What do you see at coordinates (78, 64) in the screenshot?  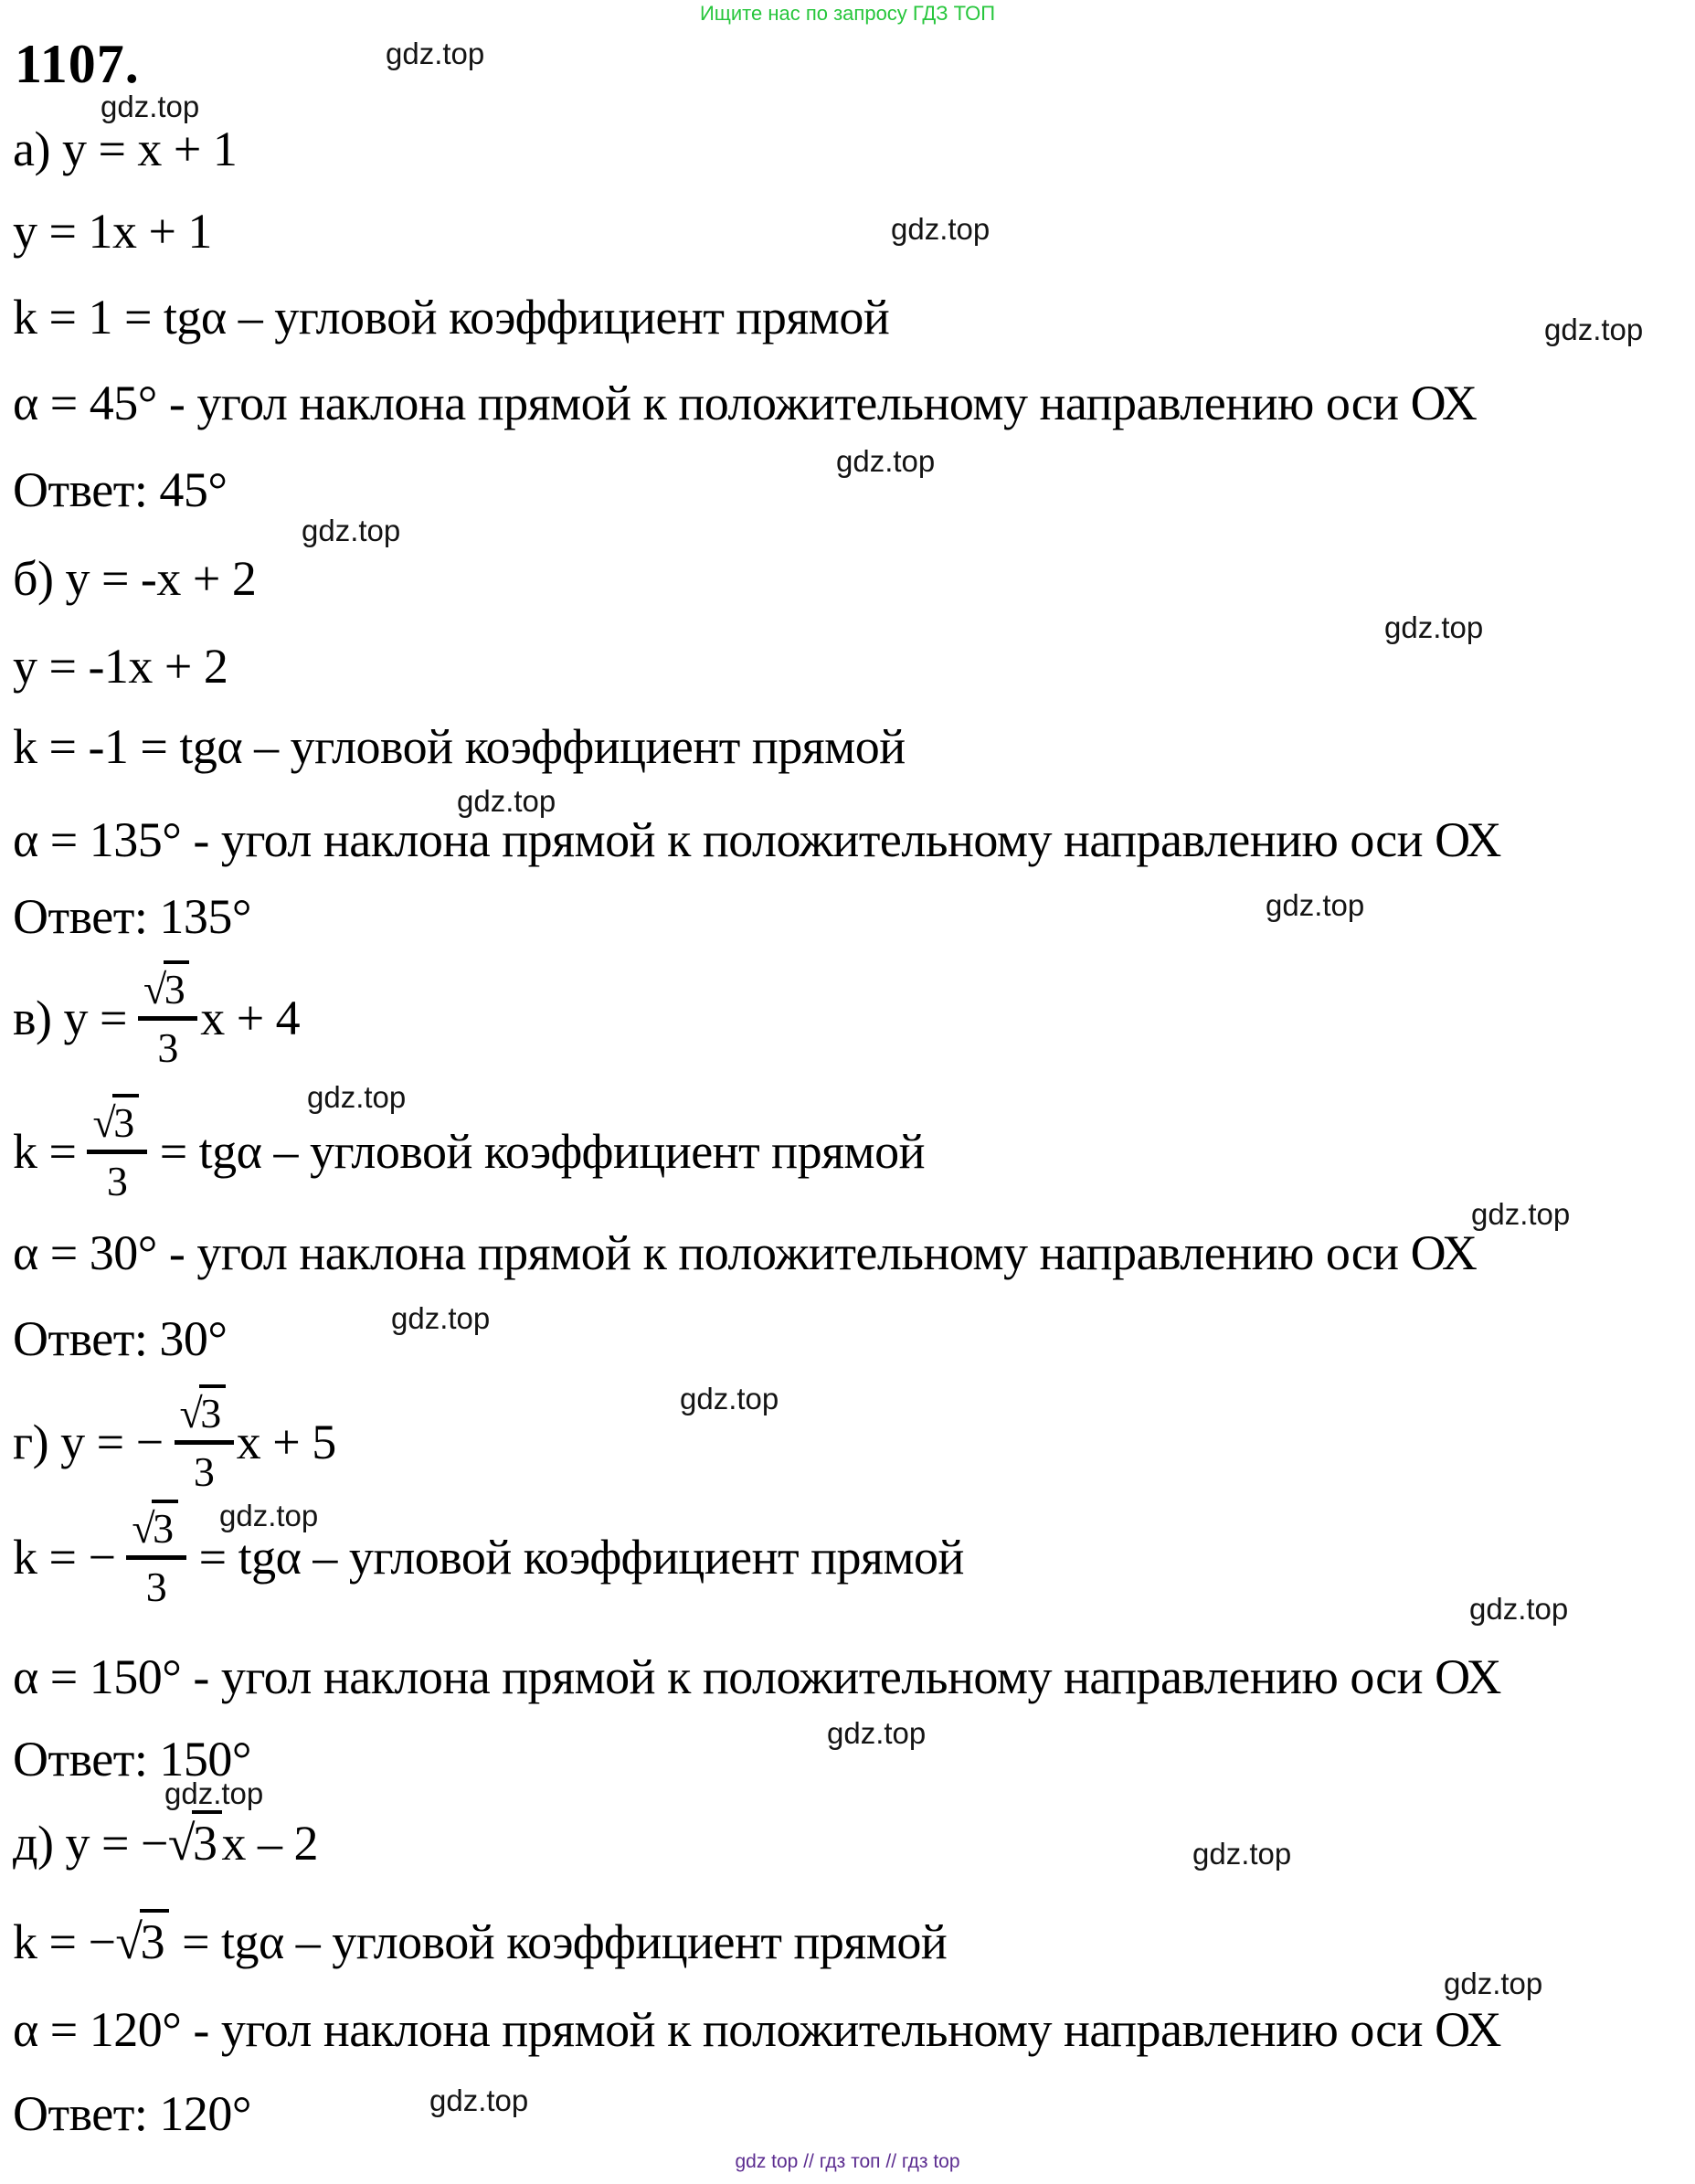 I see `problem-number: 1107.` at bounding box center [78, 64].